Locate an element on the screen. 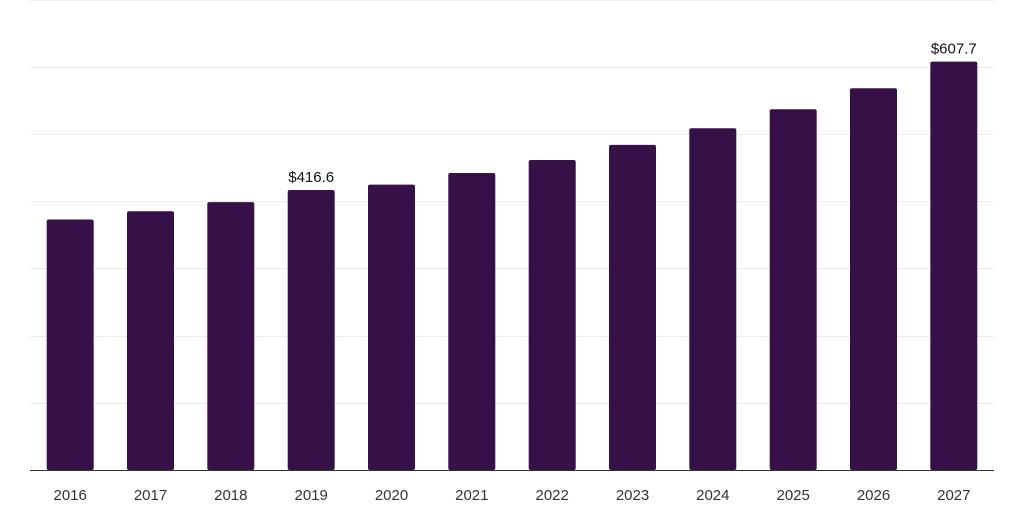 The image size is (1024, 512). x-tick-label-2021: 2021 is located at coordinates (471, 495).